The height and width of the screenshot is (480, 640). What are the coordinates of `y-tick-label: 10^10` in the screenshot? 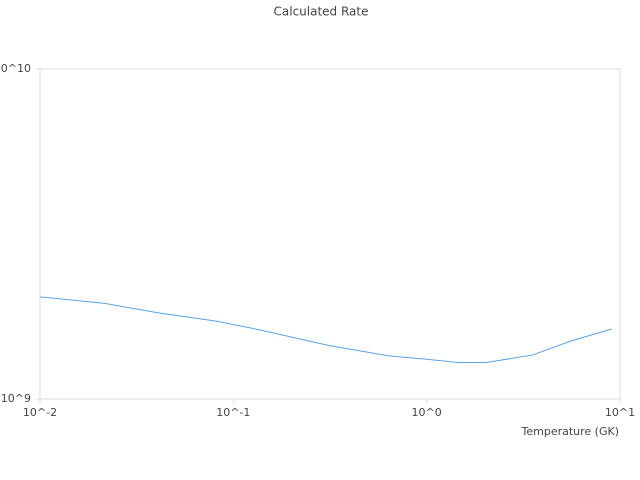 It's located at (15, 68).